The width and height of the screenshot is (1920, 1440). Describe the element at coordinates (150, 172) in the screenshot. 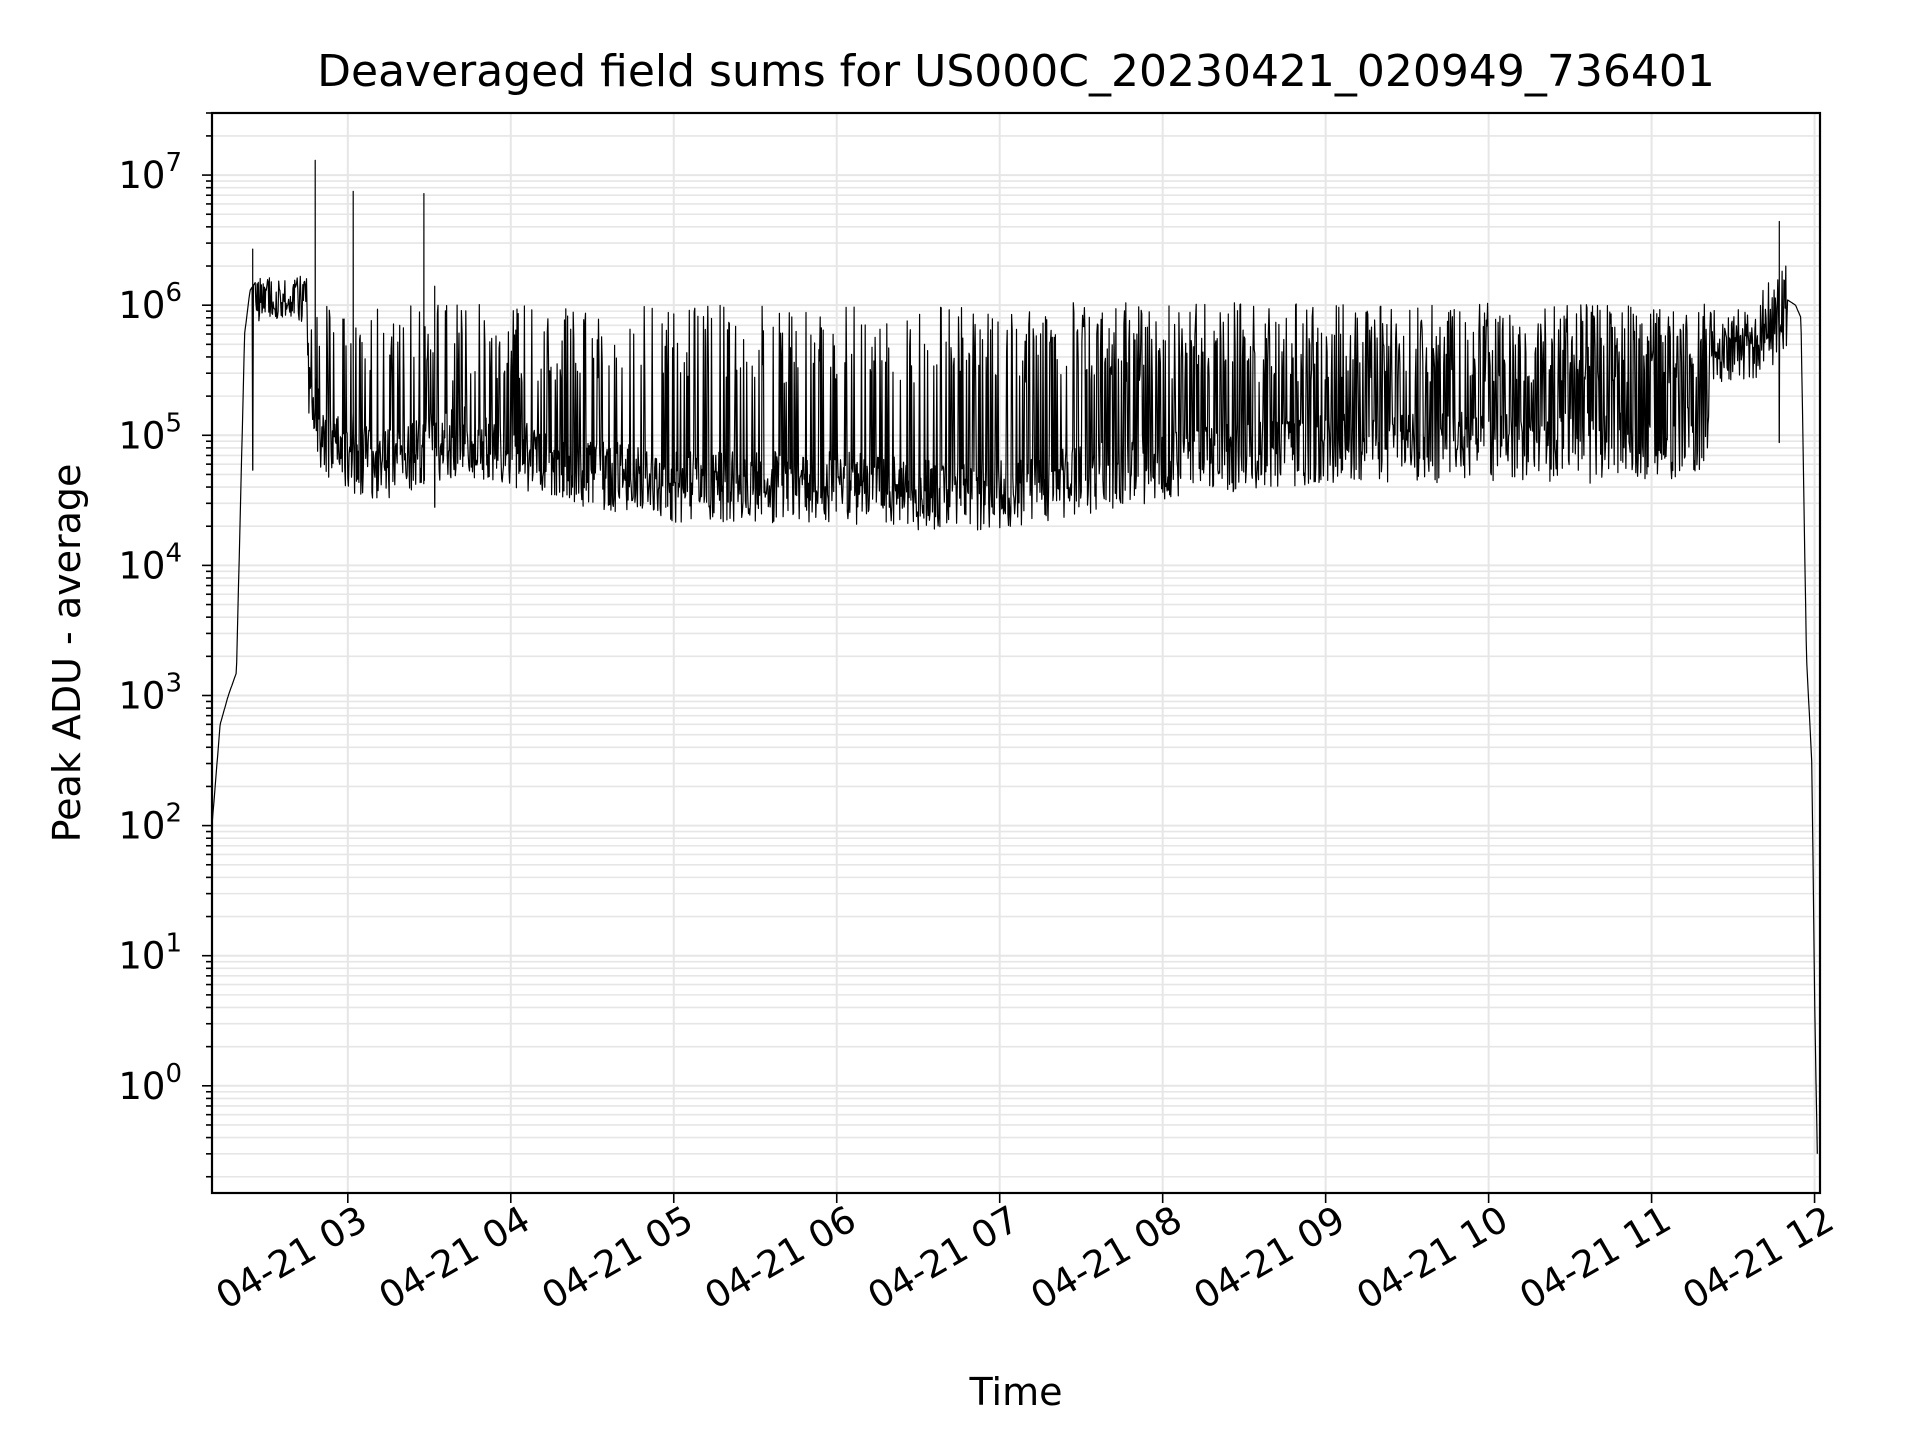

I see `y-tick-label: 10⁷` at that location.